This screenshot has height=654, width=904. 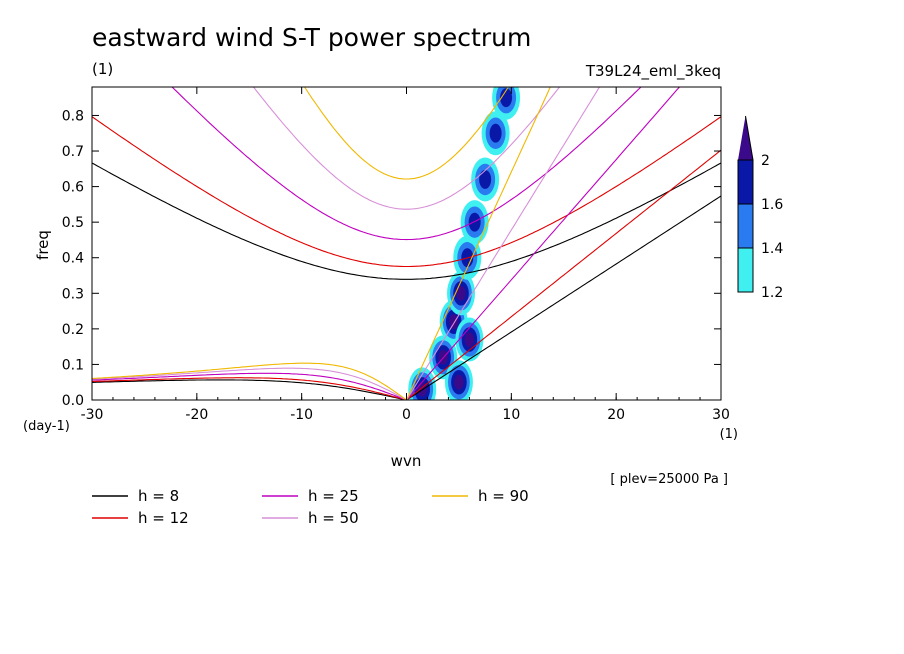 What do you see at coordinates (73, 401) in the screenshot?
I see `y-tick-label: 0.0` at bounding box center [73, 401].